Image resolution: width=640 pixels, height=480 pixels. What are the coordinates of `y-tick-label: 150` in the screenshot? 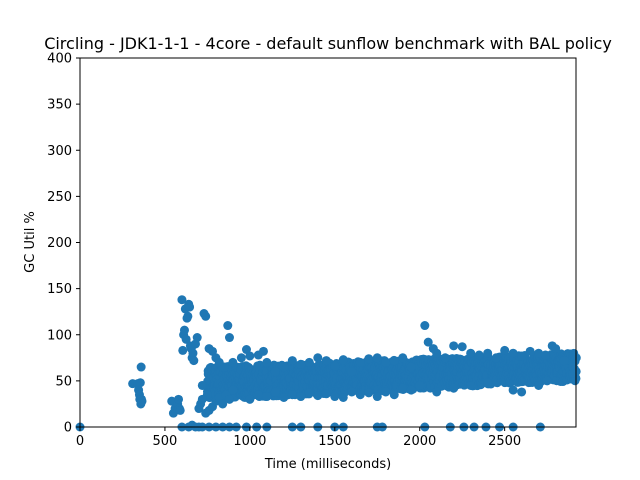 It's located at (59, 289).